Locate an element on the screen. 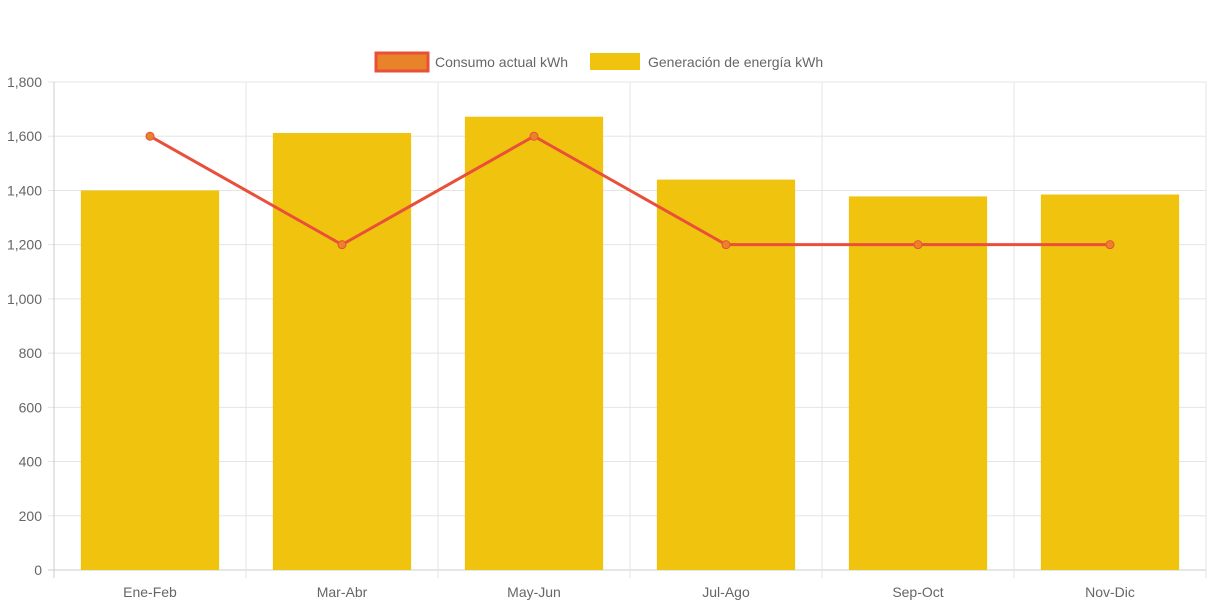  legend-swatch-generacion is located at coordinates (615, 61).